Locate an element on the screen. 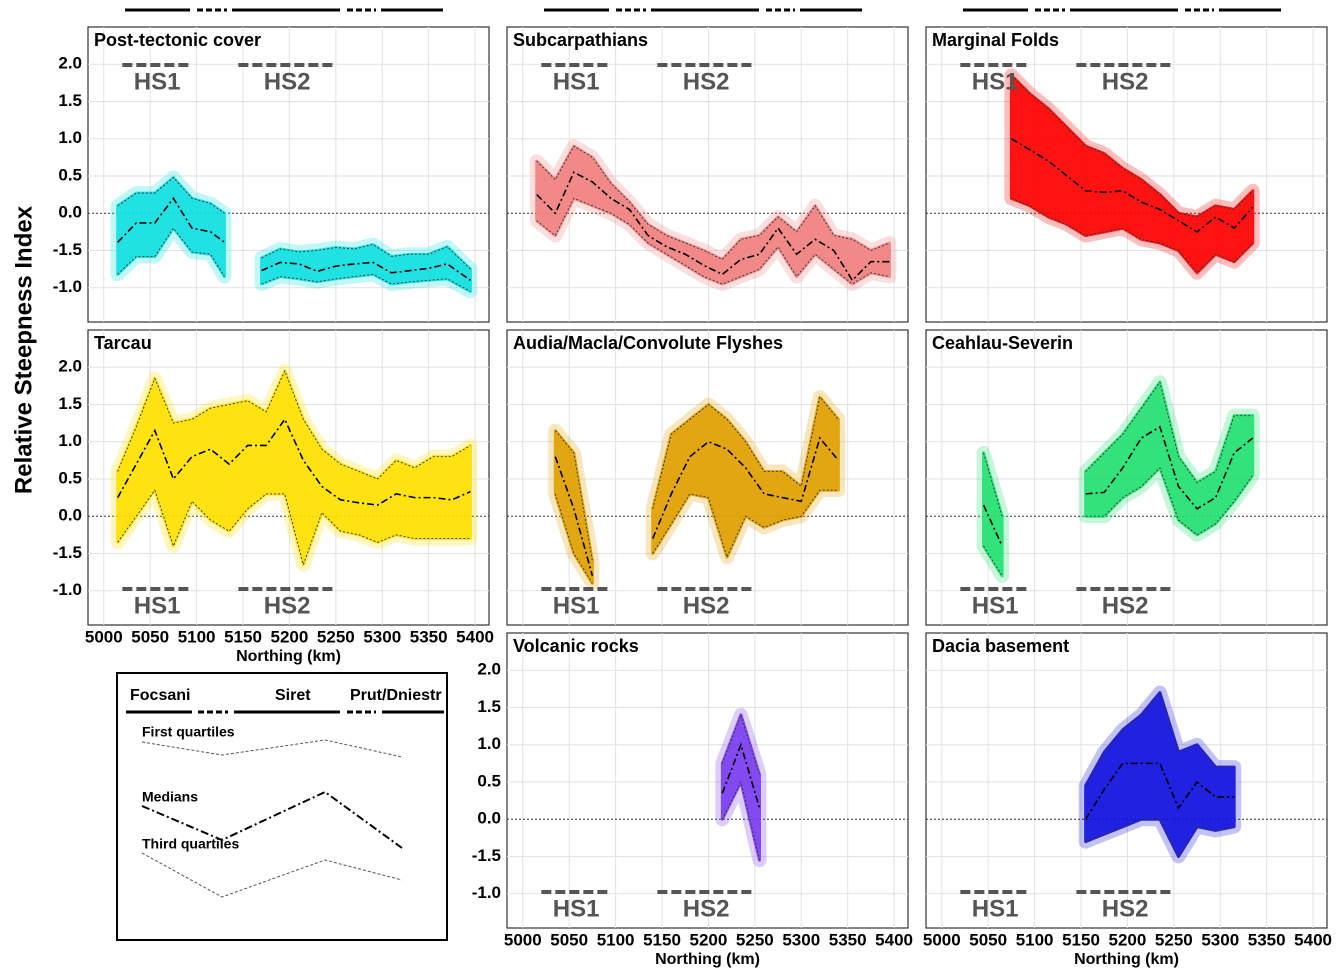 The width and height of the screenshot is (1336, 978). legend-region: Focsani is located at coordinates (160, 695).